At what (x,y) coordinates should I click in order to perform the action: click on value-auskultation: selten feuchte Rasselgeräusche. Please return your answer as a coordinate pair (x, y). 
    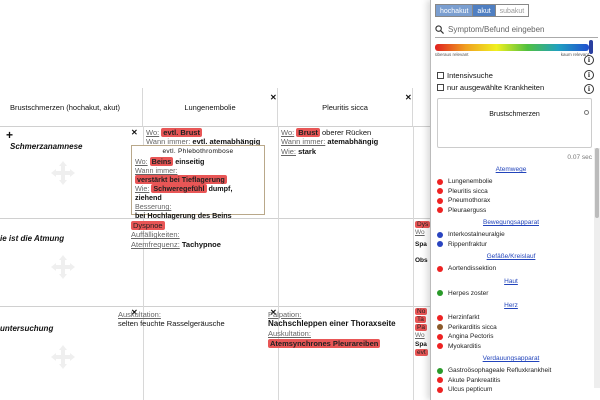
    Looking at the image, I should click on (171, 324).